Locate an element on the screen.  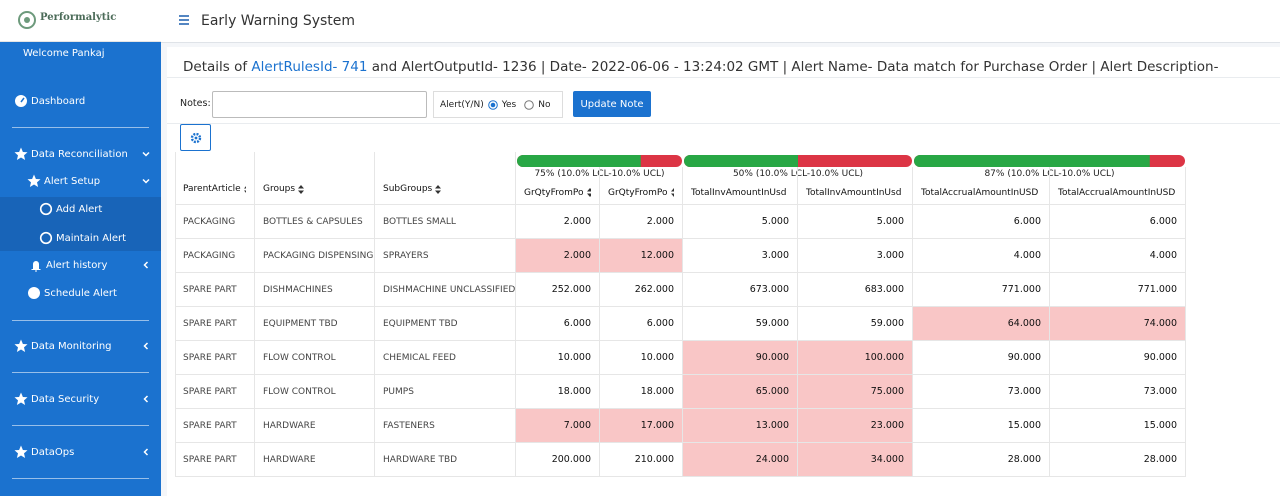
table-cell: 771.000 is located at coordinates (1118, 290).